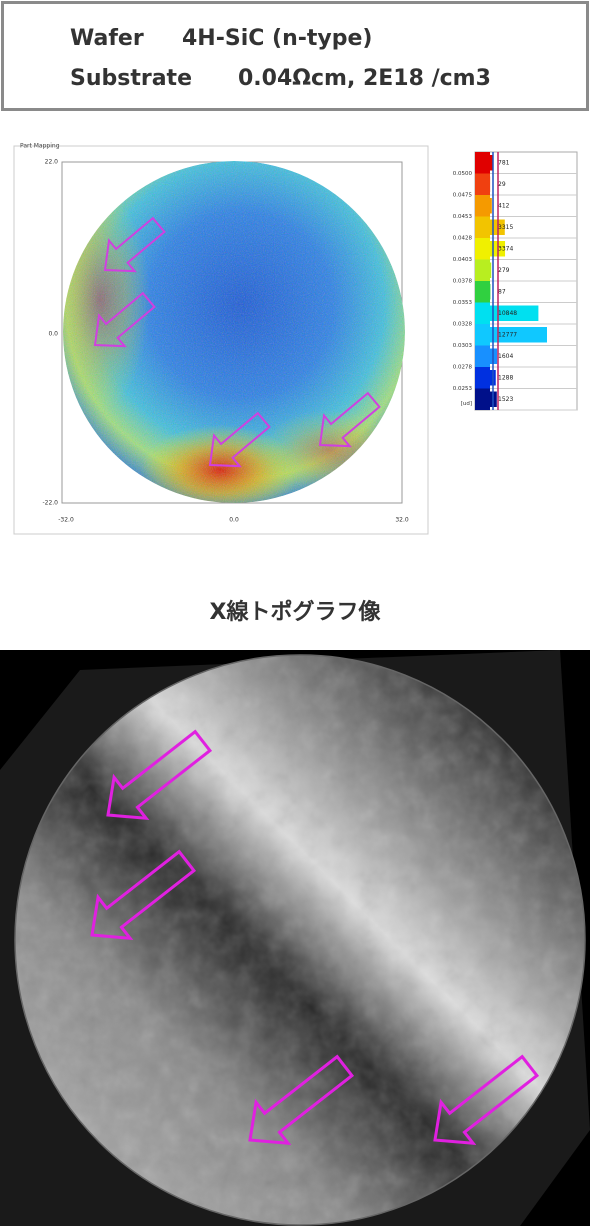 The image size is (590, 1226). I want to click on scale-label: 0.0453, so click(463, 217).